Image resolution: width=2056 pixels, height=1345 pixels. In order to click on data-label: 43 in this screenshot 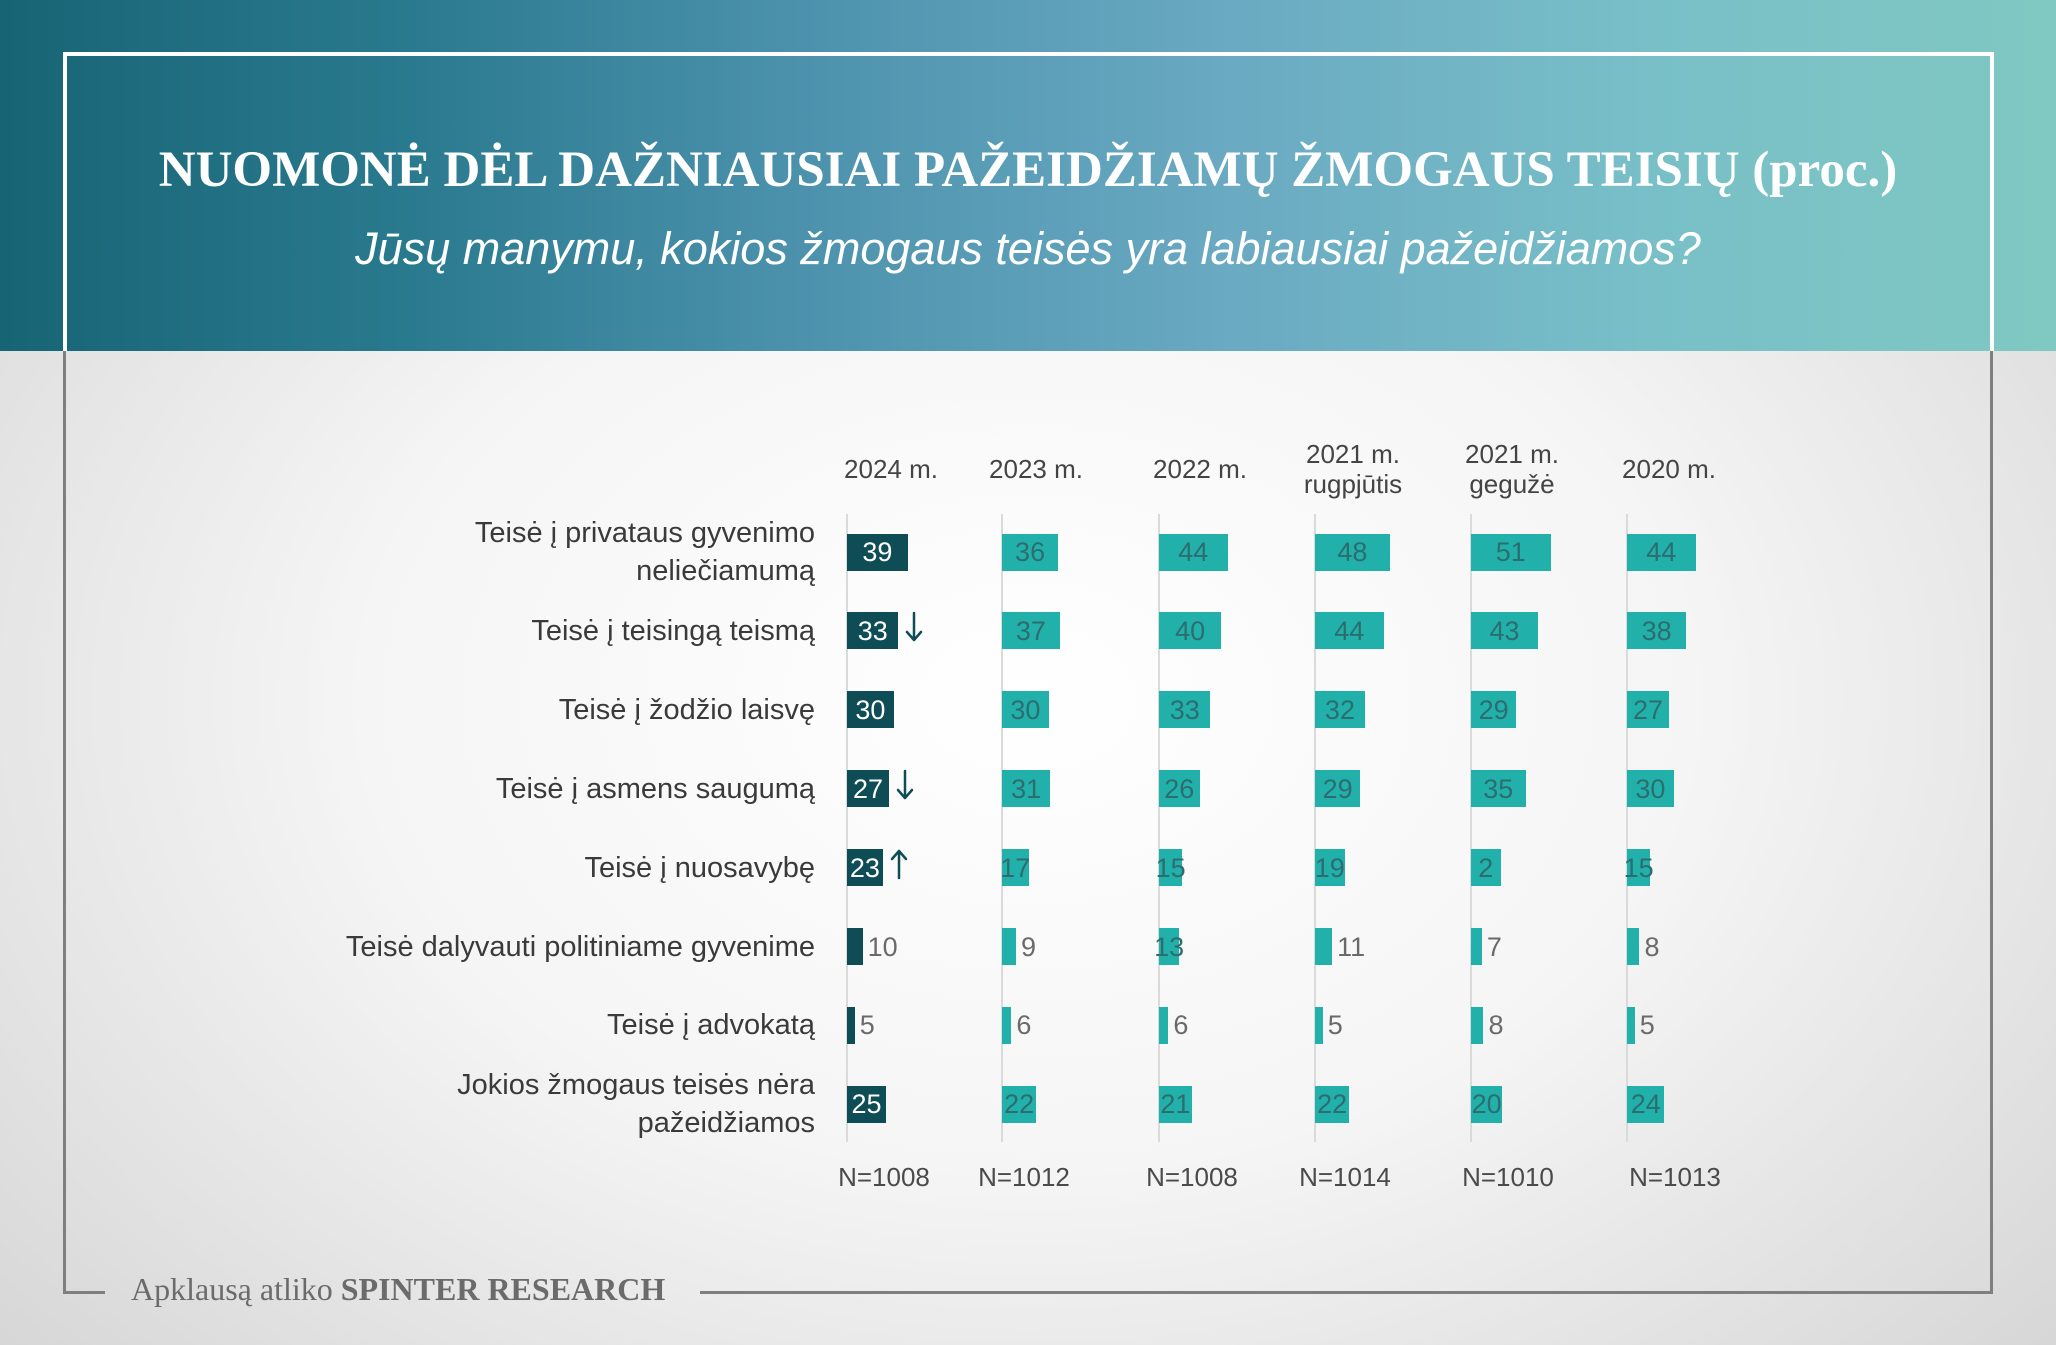, I will do `click(1504, 630)`.